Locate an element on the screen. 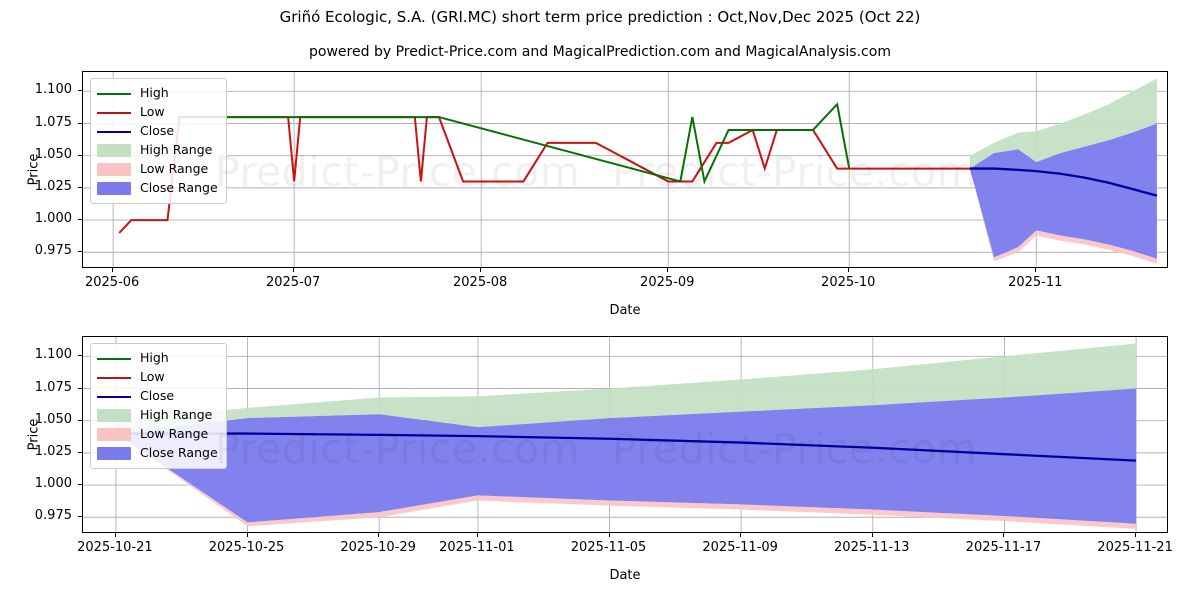  x-tick-label: 2025-10-21 is located at coordinates (115, 547).